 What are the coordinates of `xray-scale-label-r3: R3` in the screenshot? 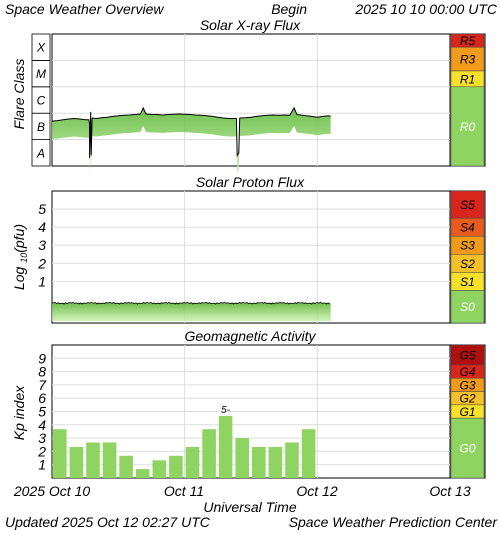 It's located at (468, 60).